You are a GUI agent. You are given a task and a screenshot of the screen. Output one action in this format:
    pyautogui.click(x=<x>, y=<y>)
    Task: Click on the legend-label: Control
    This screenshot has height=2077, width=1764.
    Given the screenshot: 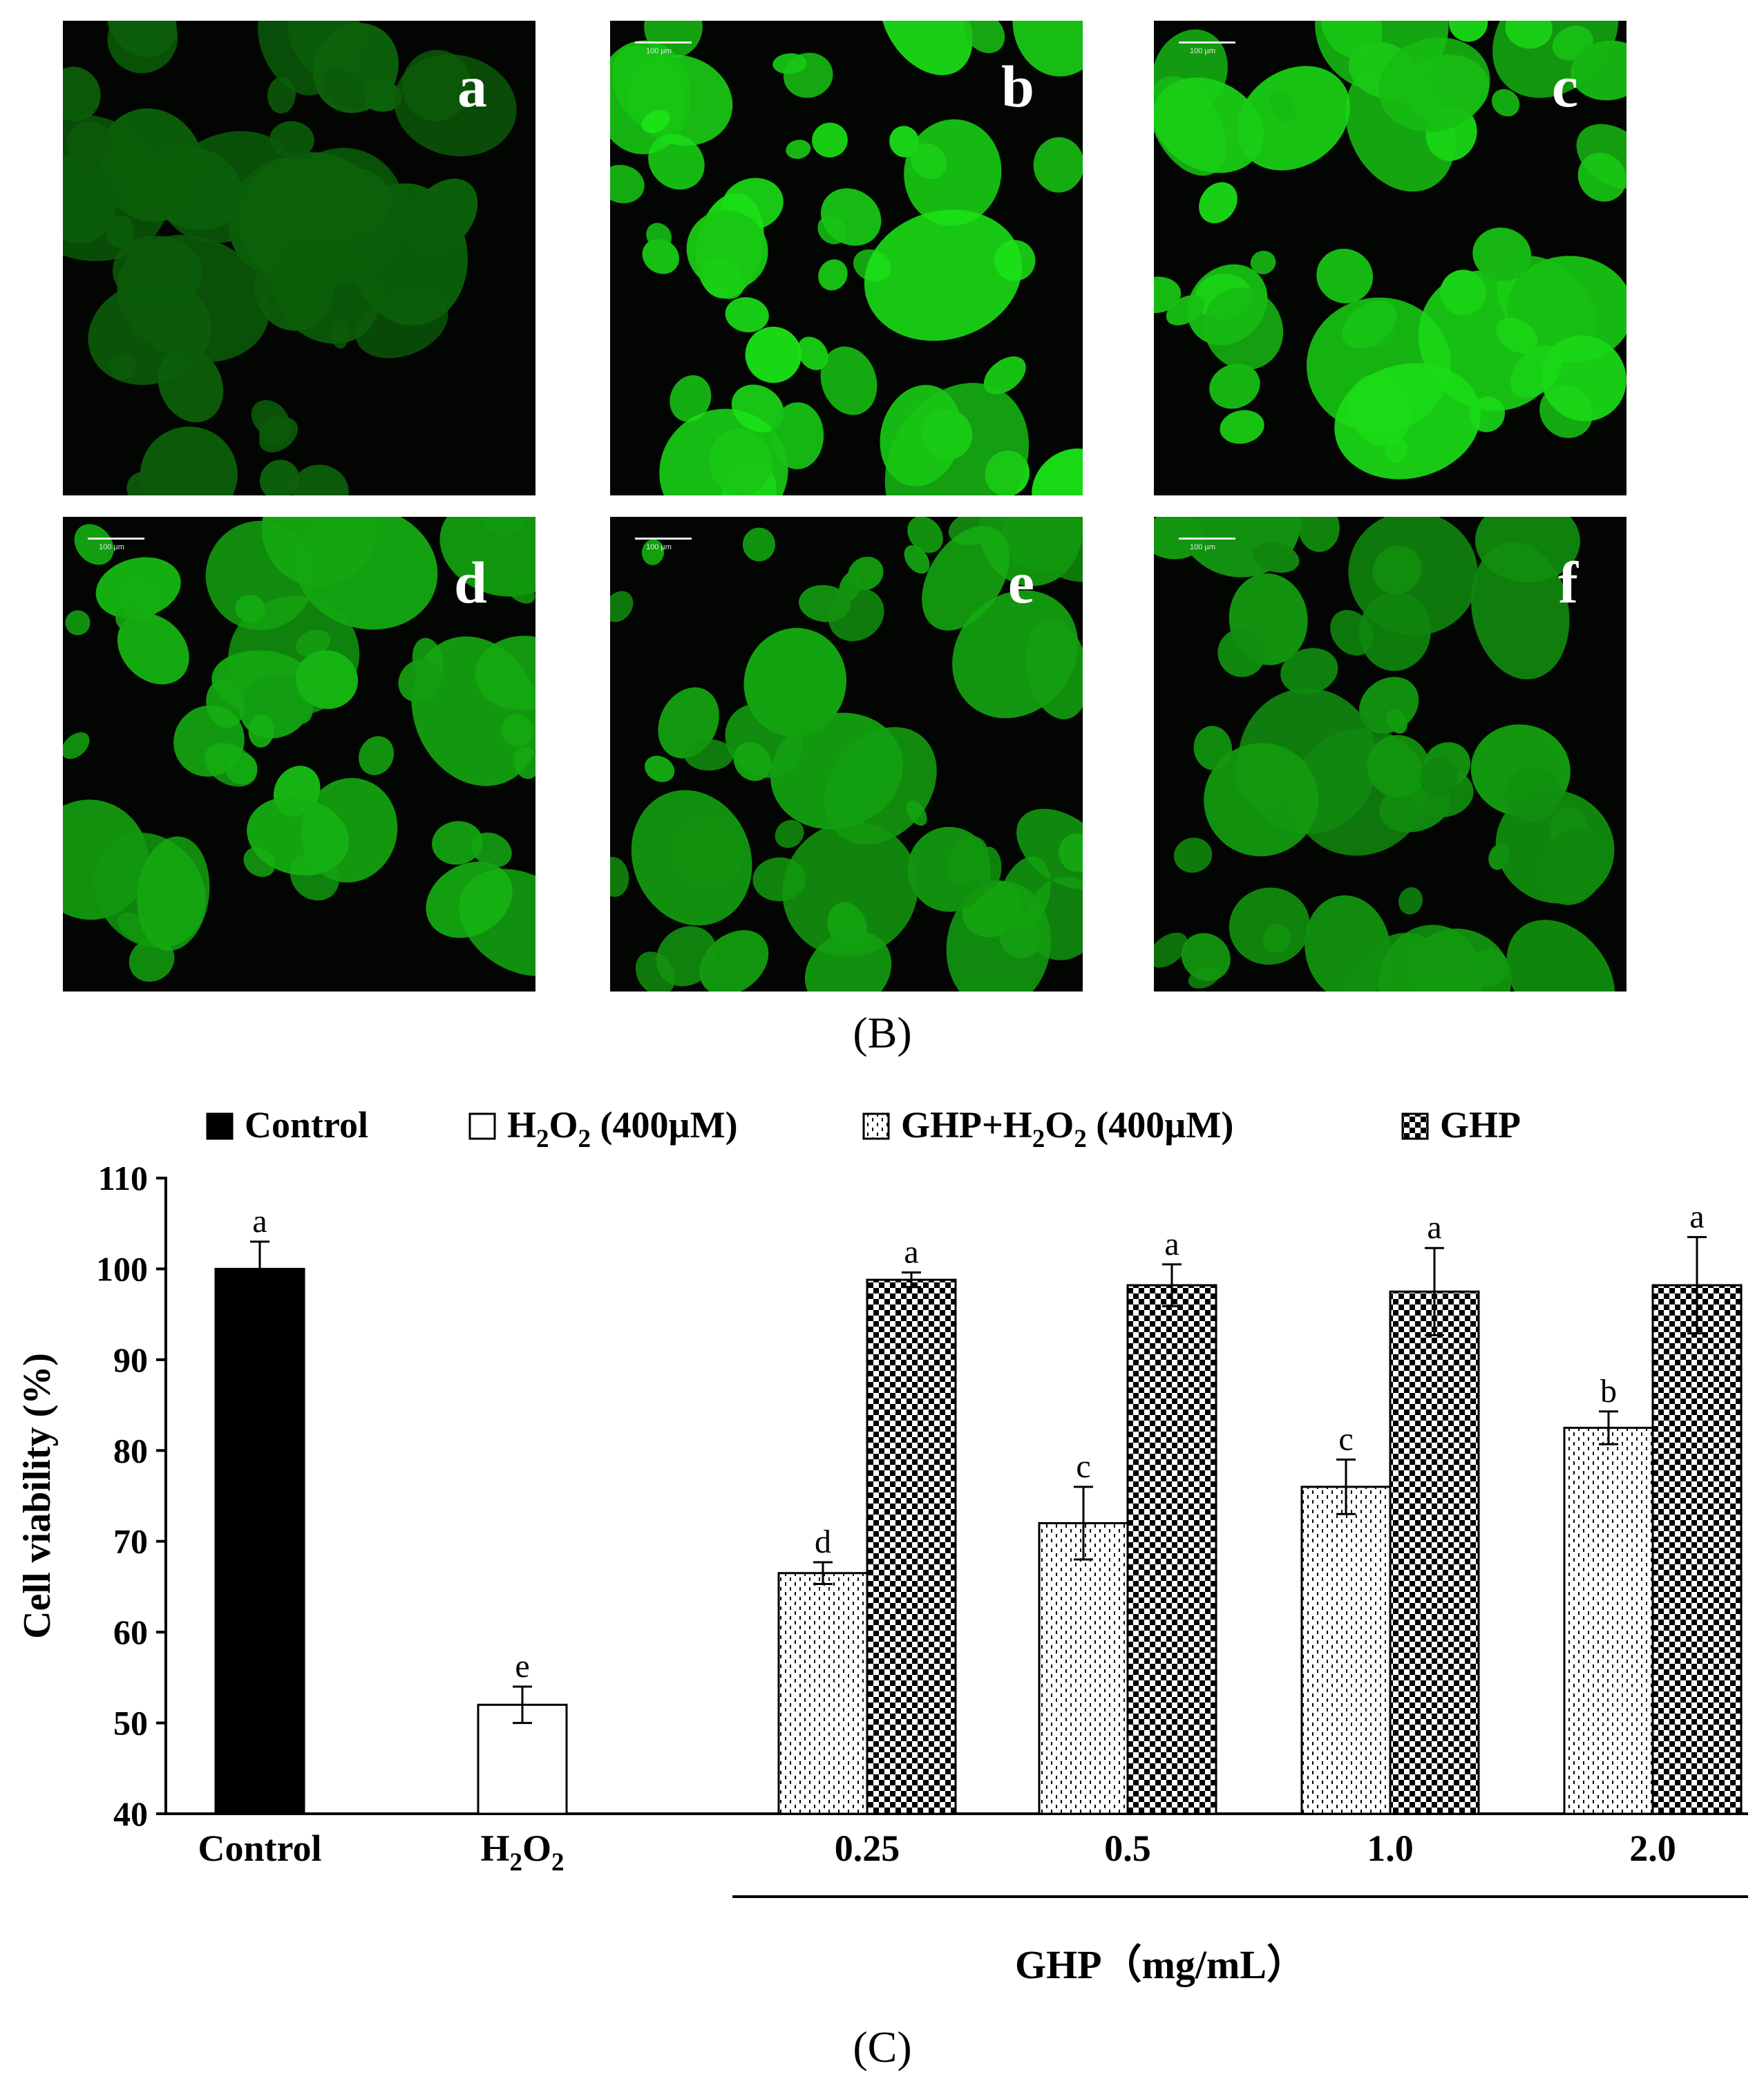 What is the action you would take?
    pyautogui.click(x=307, y=1125)
    